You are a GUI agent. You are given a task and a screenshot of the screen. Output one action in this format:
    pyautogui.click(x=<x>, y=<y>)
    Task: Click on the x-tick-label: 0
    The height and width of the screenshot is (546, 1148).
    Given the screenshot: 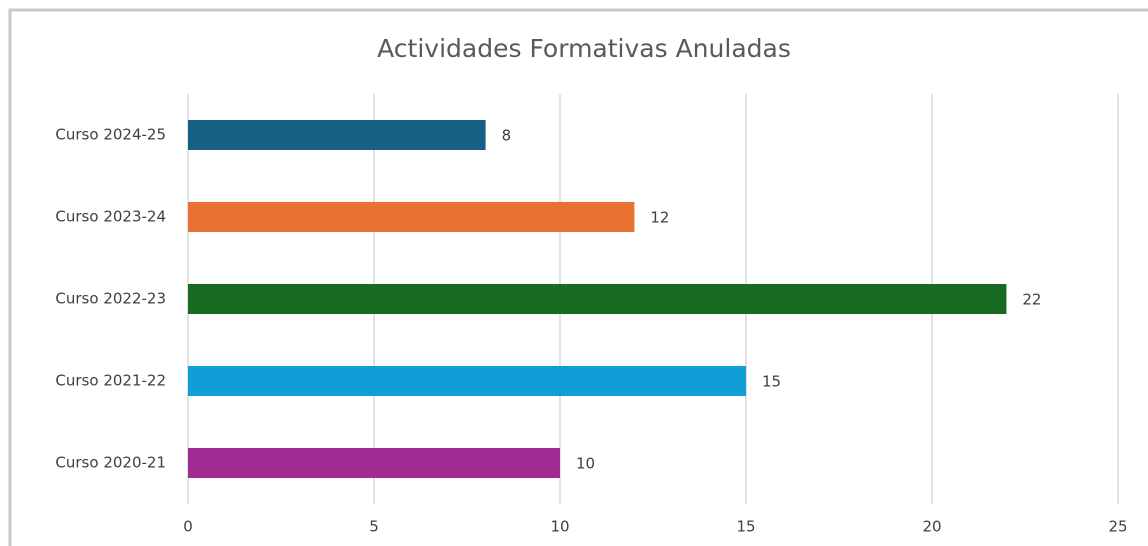 What is the action you would take?
    pyautogui.click(x=188, y=527)
    